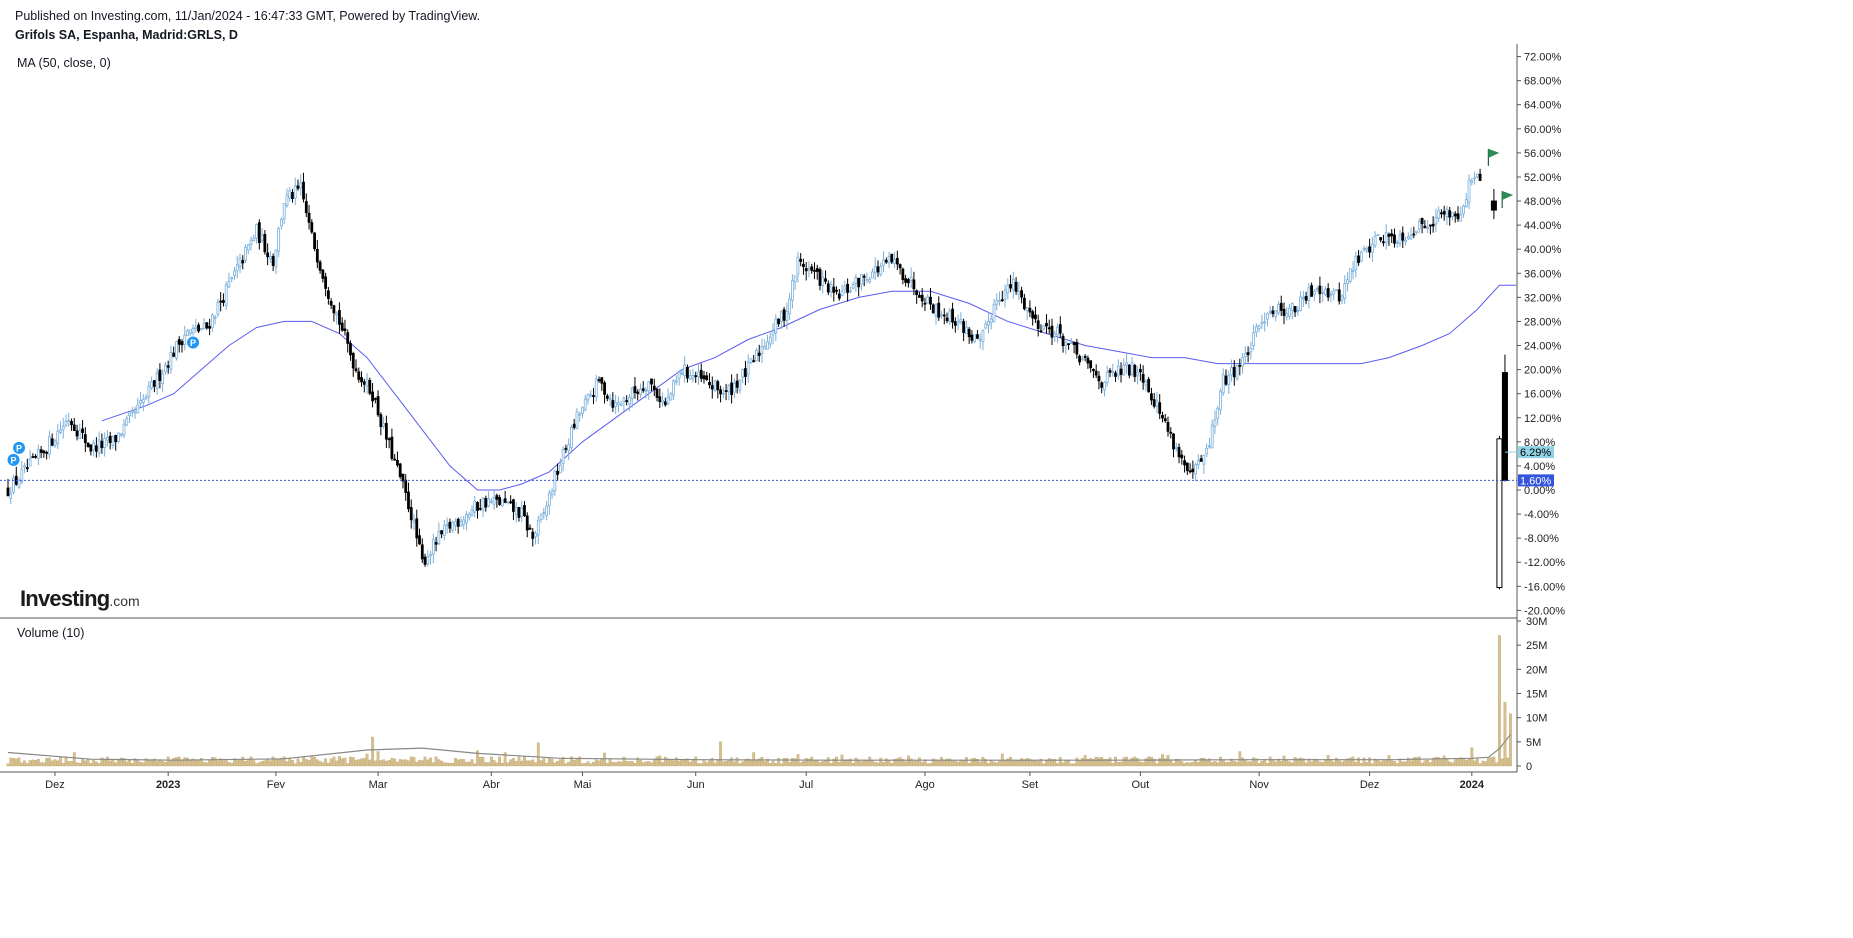  Describe the element at coordinates (51, 633) in the screenshot. I see `volume-indicator-label: Volume (10)` at that location.